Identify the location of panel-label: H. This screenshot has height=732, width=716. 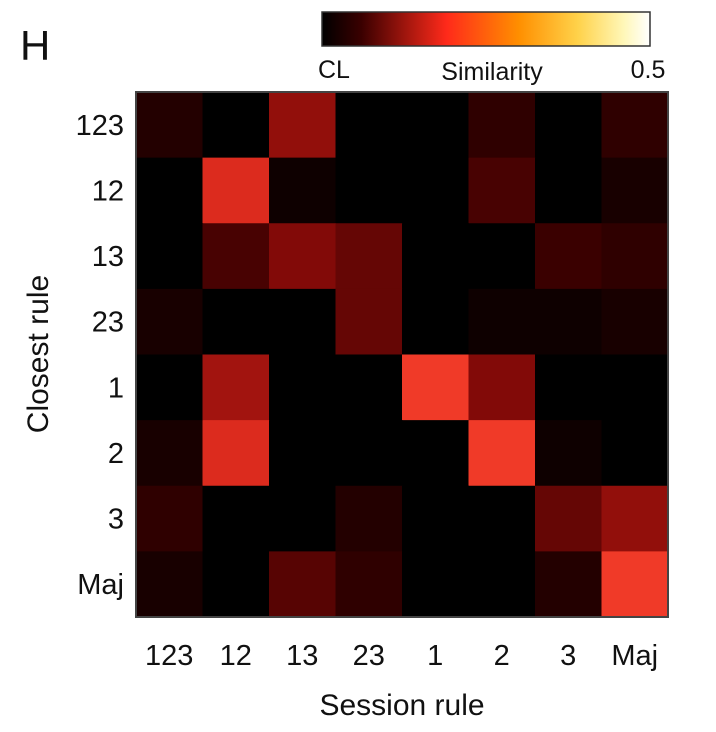
(35, 45).